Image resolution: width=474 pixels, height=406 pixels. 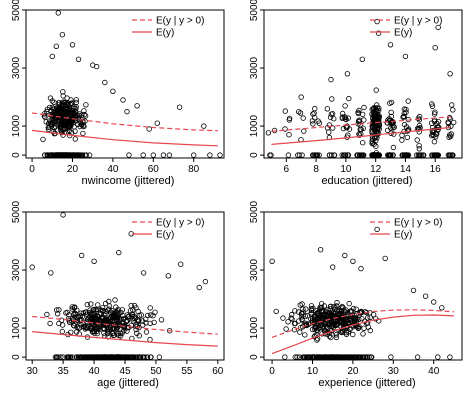 I want to click on x-tick-label: 30, so click(x=33, y=371).